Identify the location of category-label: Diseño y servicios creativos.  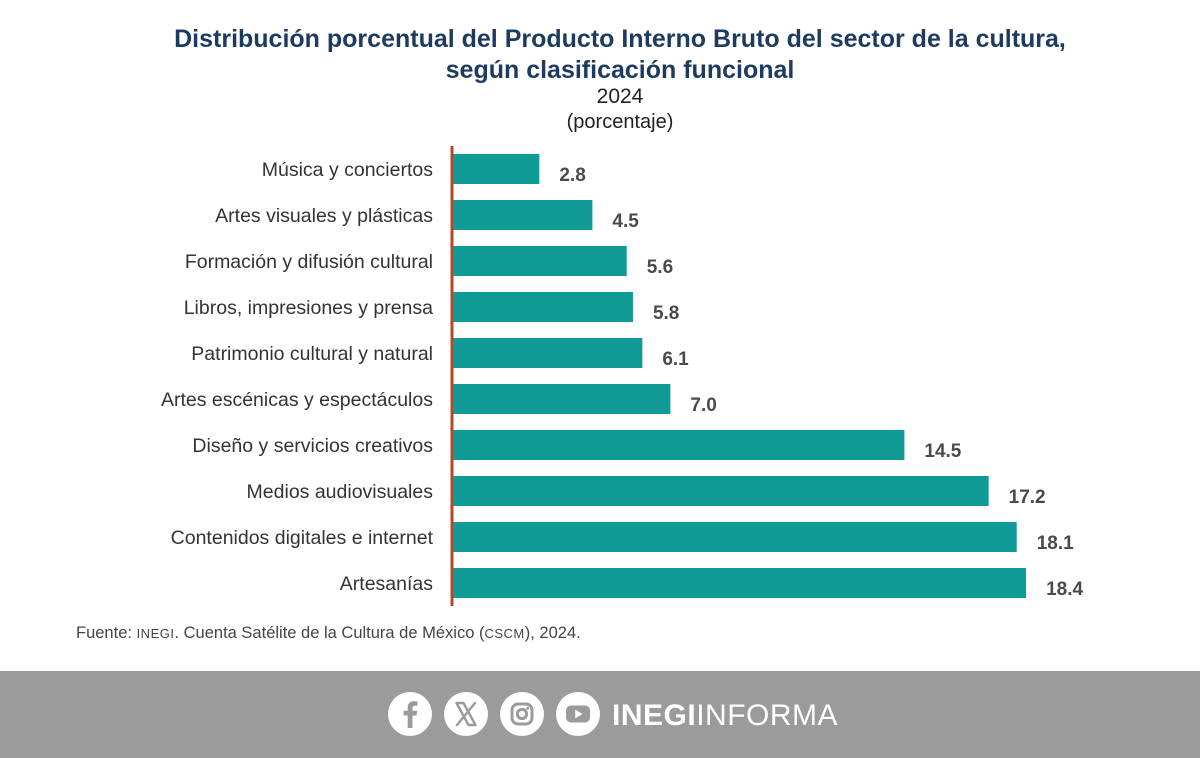
(312, 446).